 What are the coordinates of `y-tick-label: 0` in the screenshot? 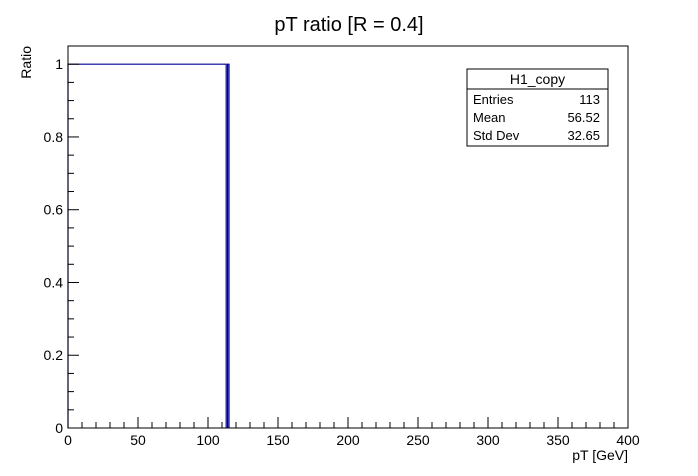 It's located at (59, 428).